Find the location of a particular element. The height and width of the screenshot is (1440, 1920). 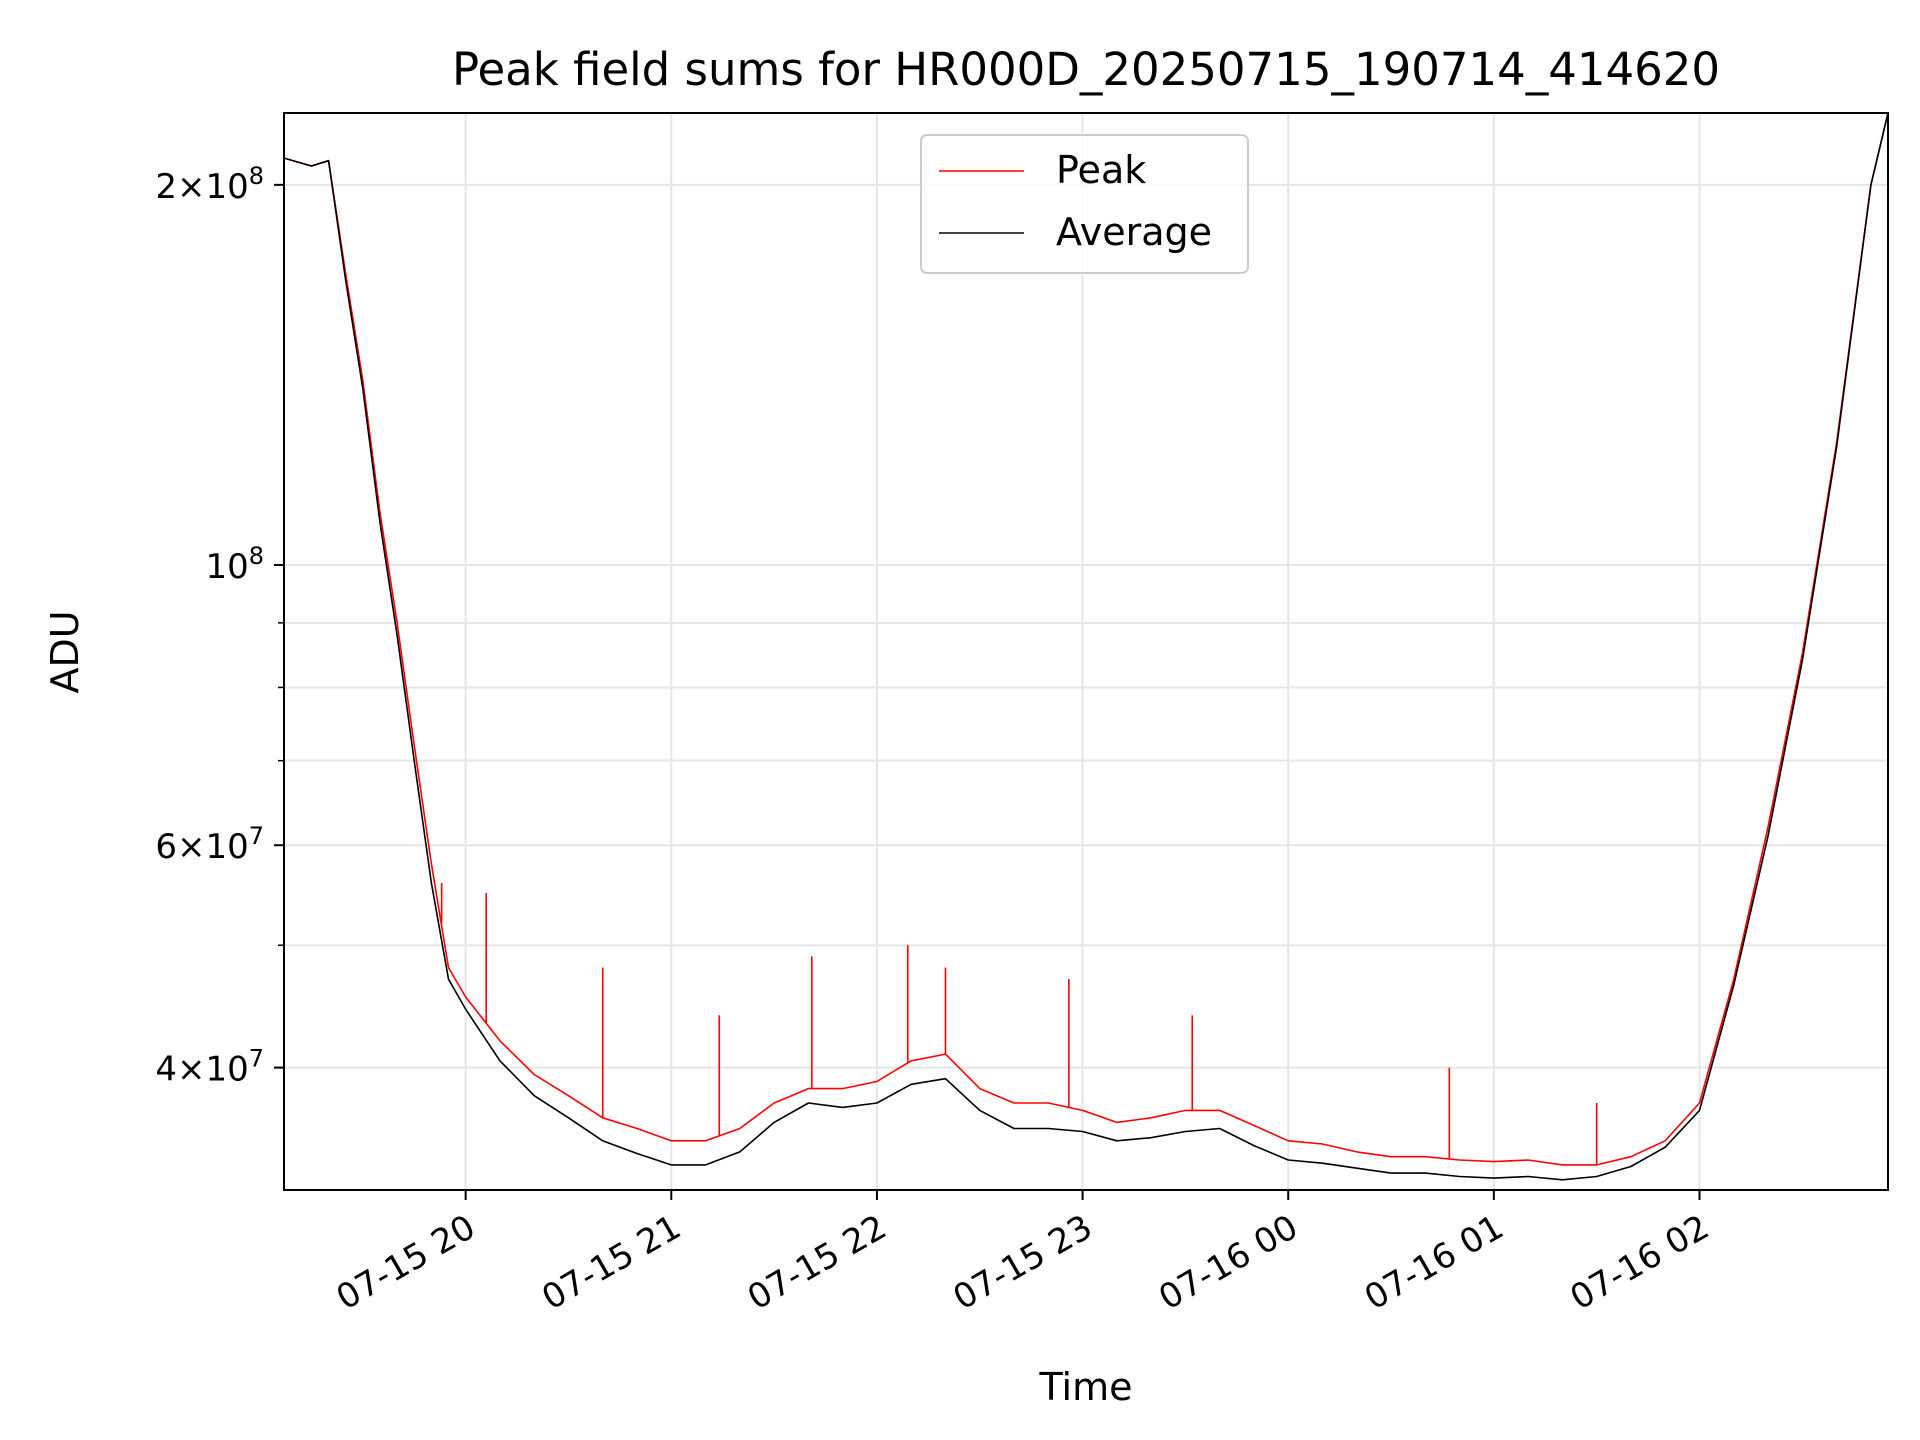

legend-average-label: Average is located at coordinates (1134, 232).